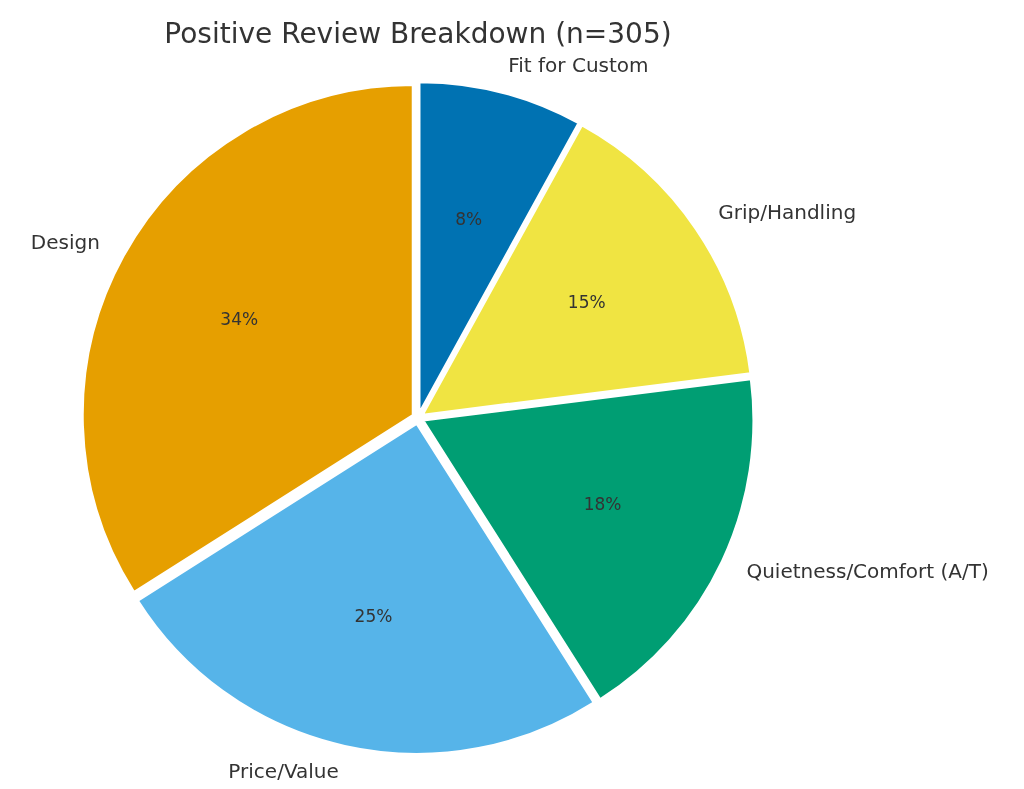 This screenshot has height=789, width=1024. Describe the element at coordinates (239, 318) in the screenshot. I see `data-label: 34%` at that location.